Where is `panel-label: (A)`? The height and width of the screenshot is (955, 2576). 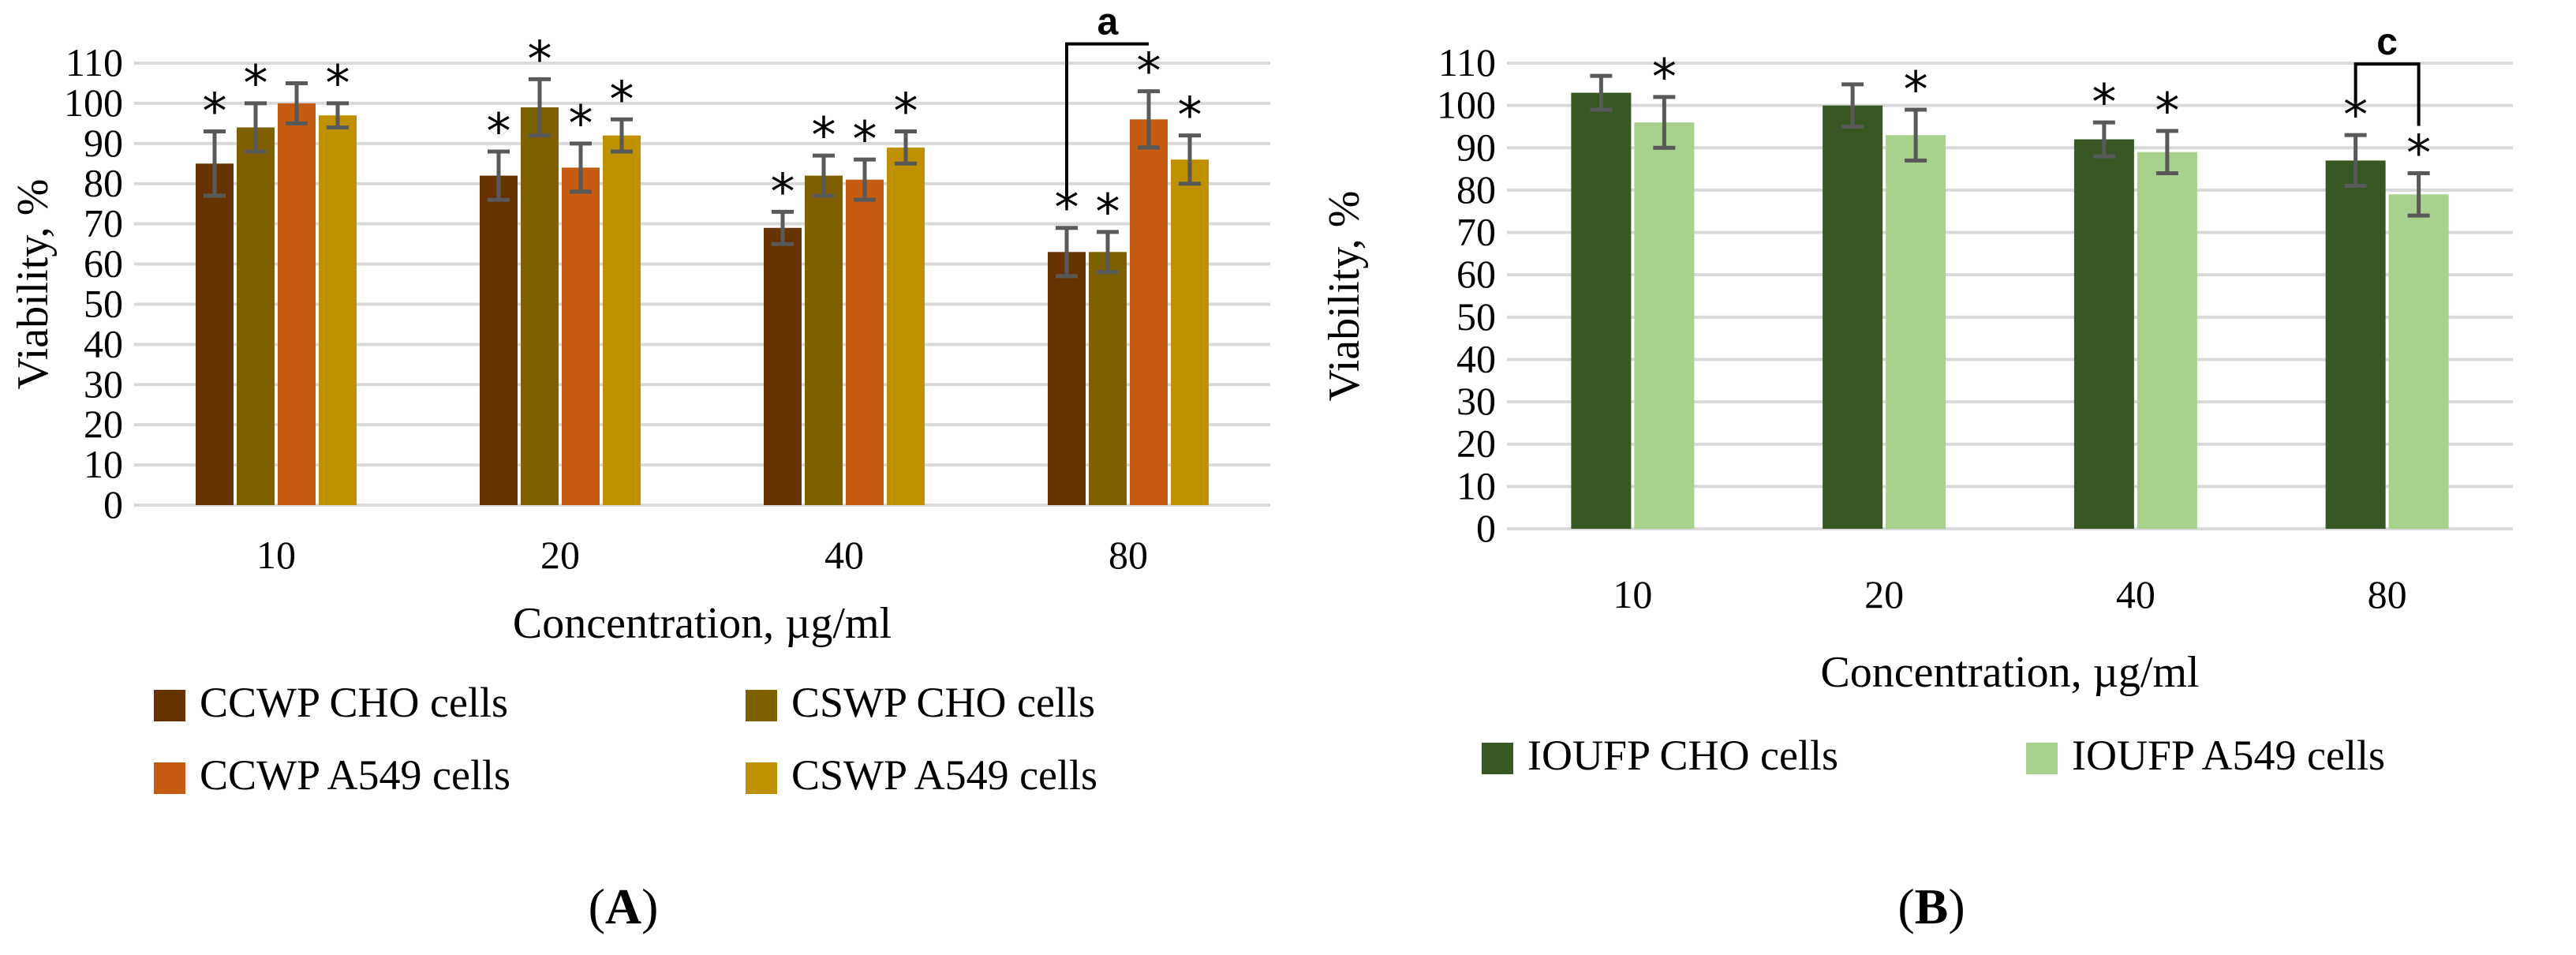
panel-label: (A) is located at coordinates (624, 906).